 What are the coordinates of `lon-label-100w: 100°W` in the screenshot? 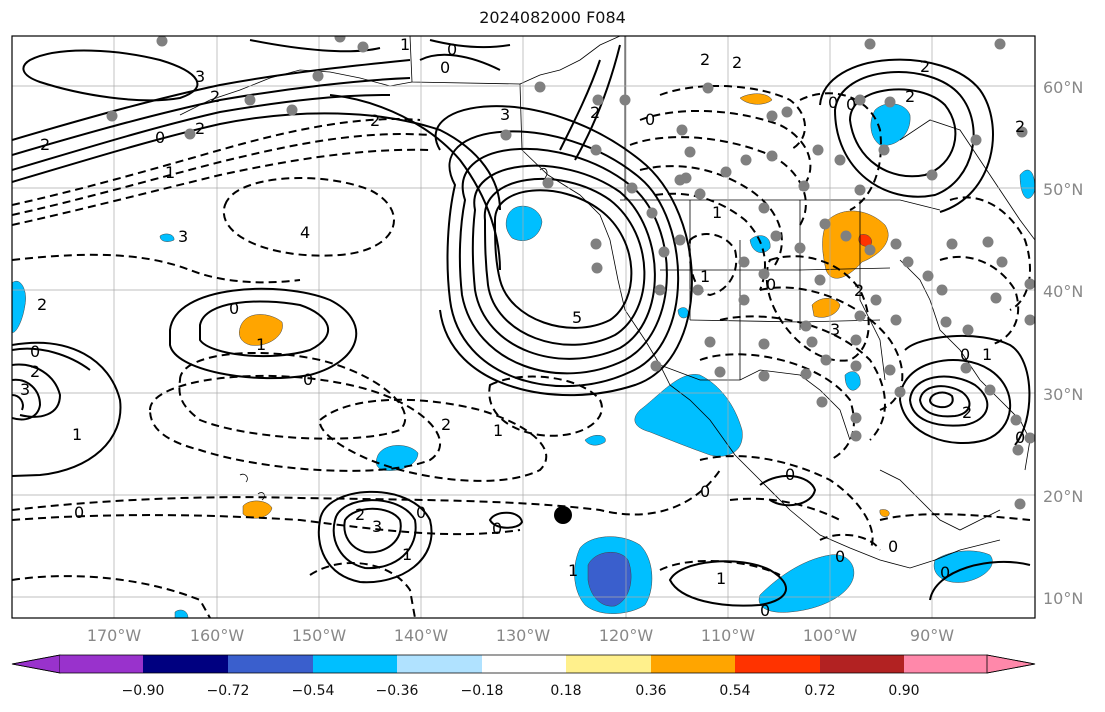 It's located at (830, 635).